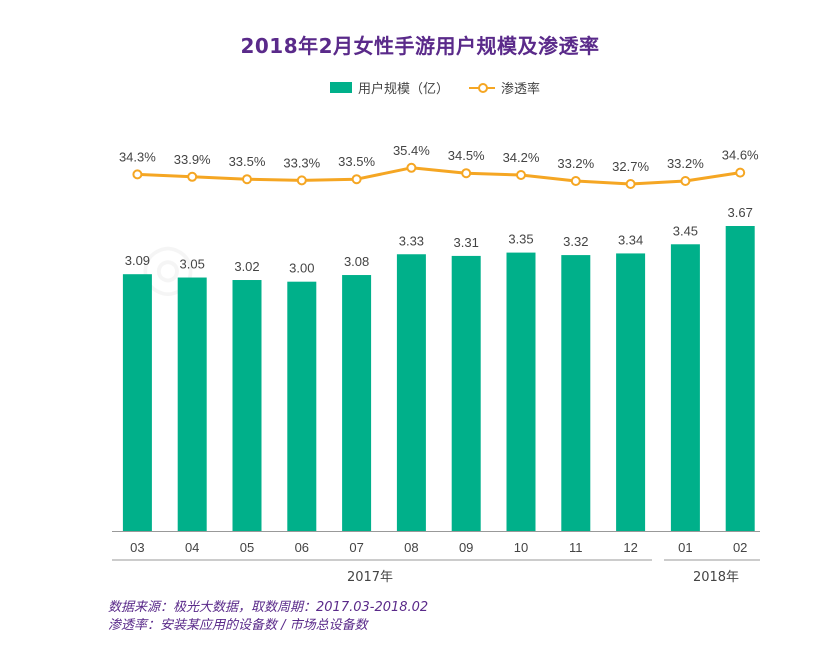  What do you see at coordinates (575, 163) in the screenshot?
I see `penetration-label-11: 33.2%` at bounding box center [575, 163].